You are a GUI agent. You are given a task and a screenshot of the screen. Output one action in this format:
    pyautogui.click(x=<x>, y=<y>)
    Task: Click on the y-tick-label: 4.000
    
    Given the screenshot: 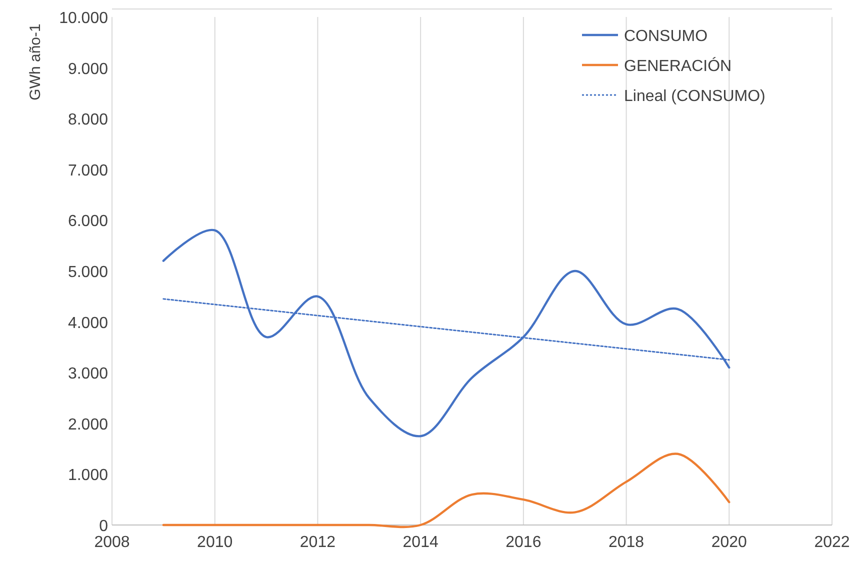 What is the action you would take?
    pyautogui.click(x=88, y=323)
    